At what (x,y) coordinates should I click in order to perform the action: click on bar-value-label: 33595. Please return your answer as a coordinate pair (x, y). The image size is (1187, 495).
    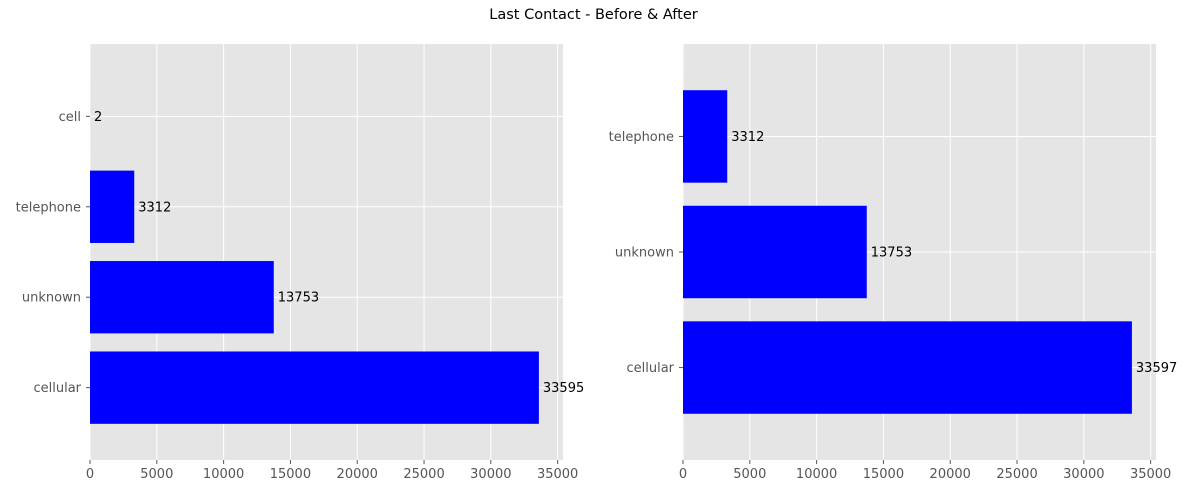
    Looking at the image, I should click on (563, 388).